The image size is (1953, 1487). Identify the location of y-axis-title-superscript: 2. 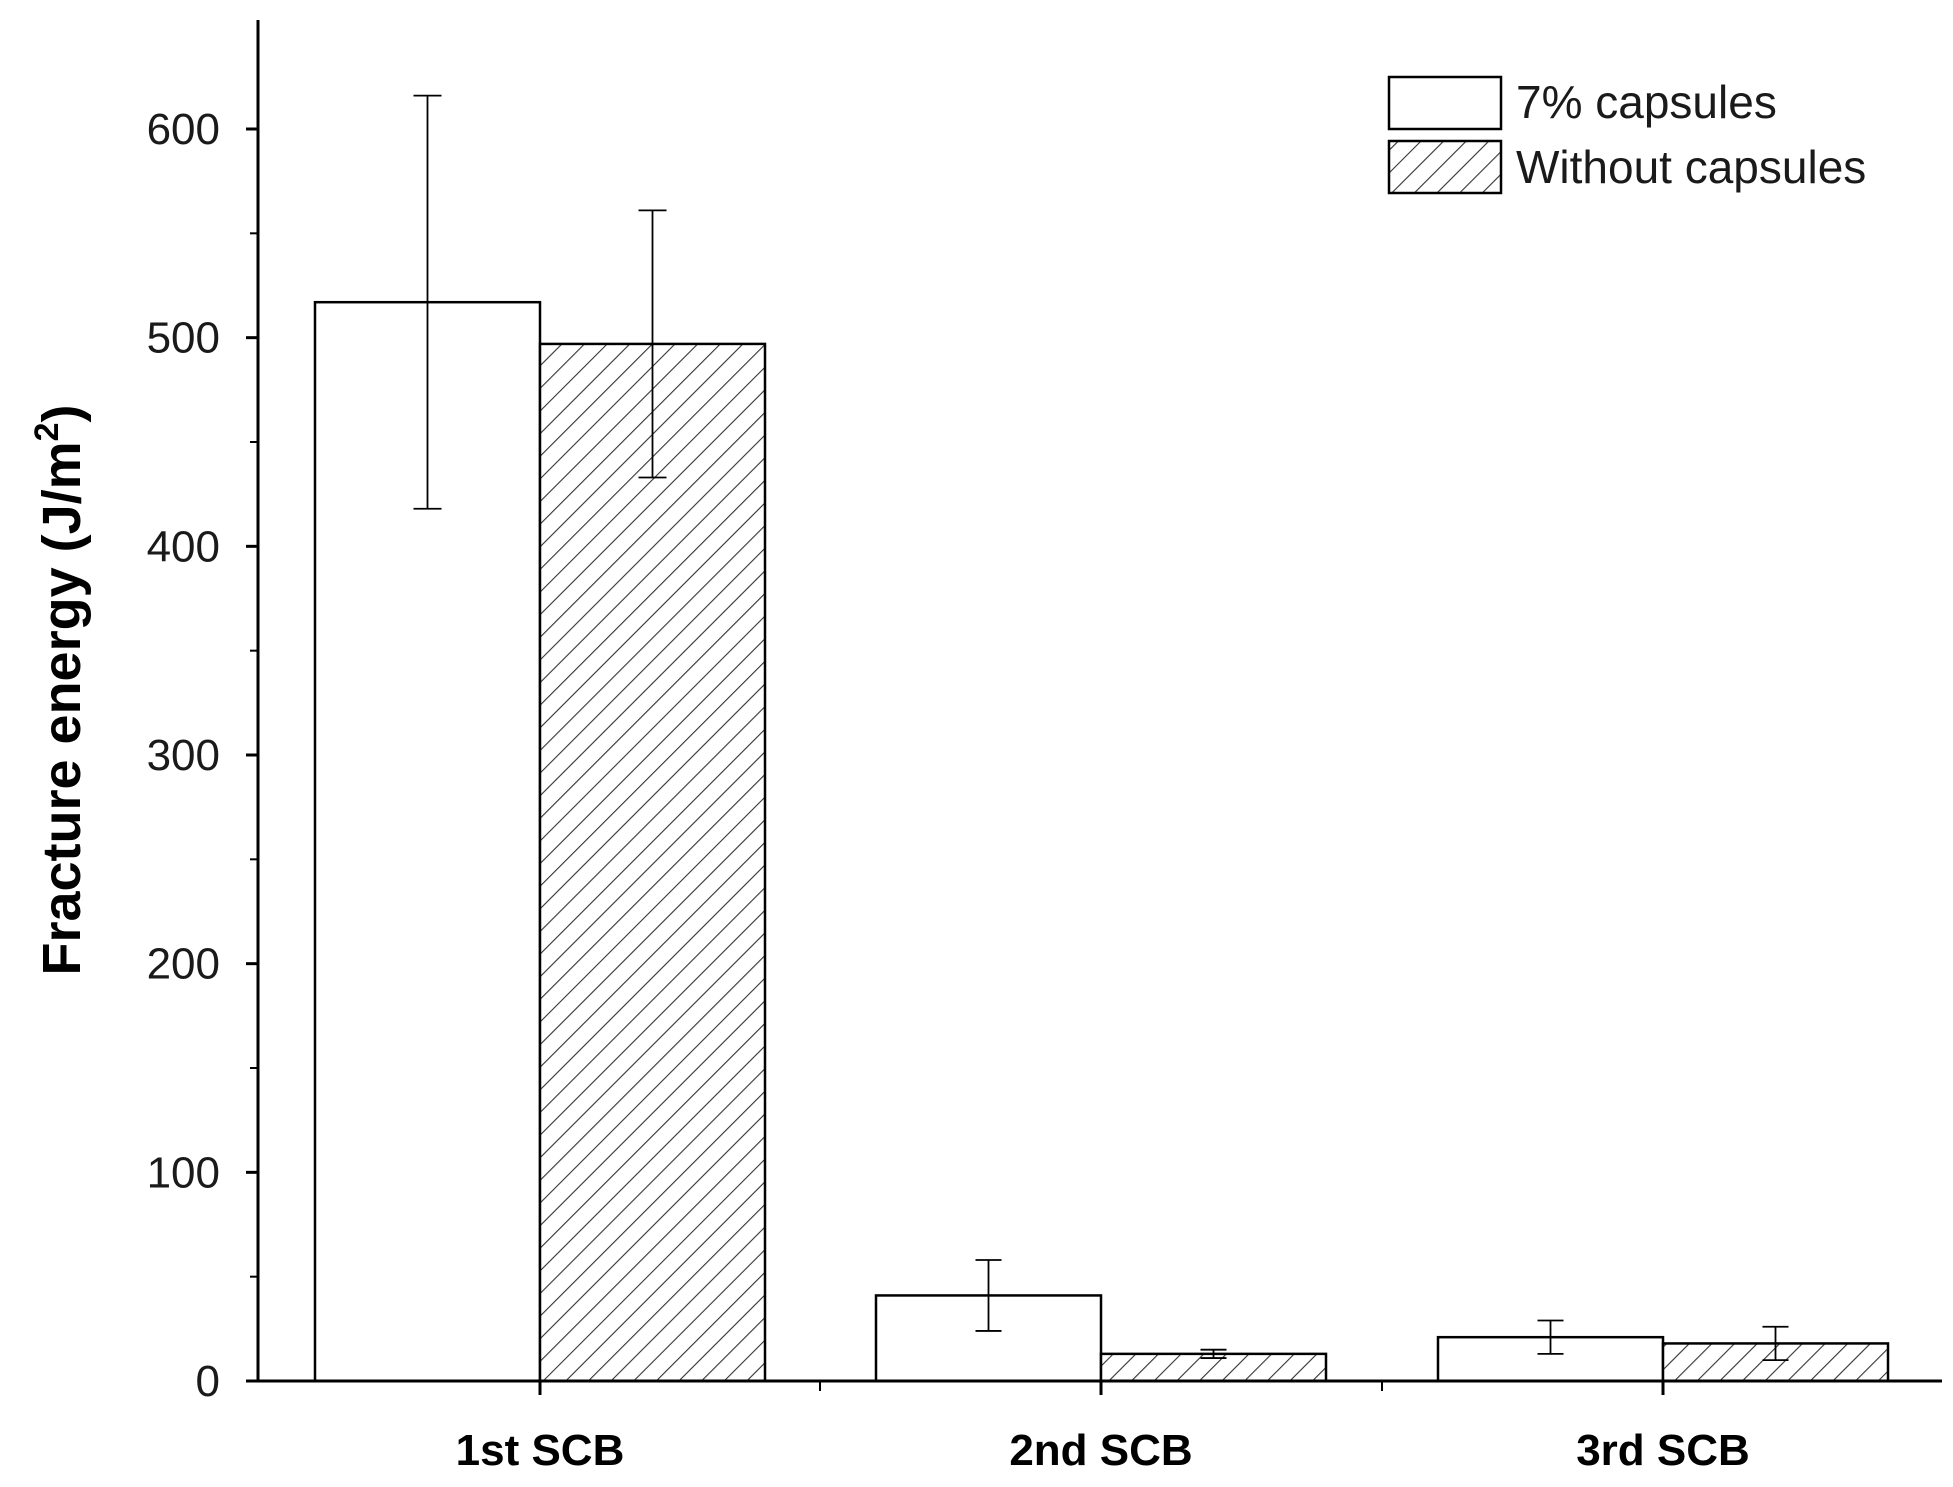
(47, 431).